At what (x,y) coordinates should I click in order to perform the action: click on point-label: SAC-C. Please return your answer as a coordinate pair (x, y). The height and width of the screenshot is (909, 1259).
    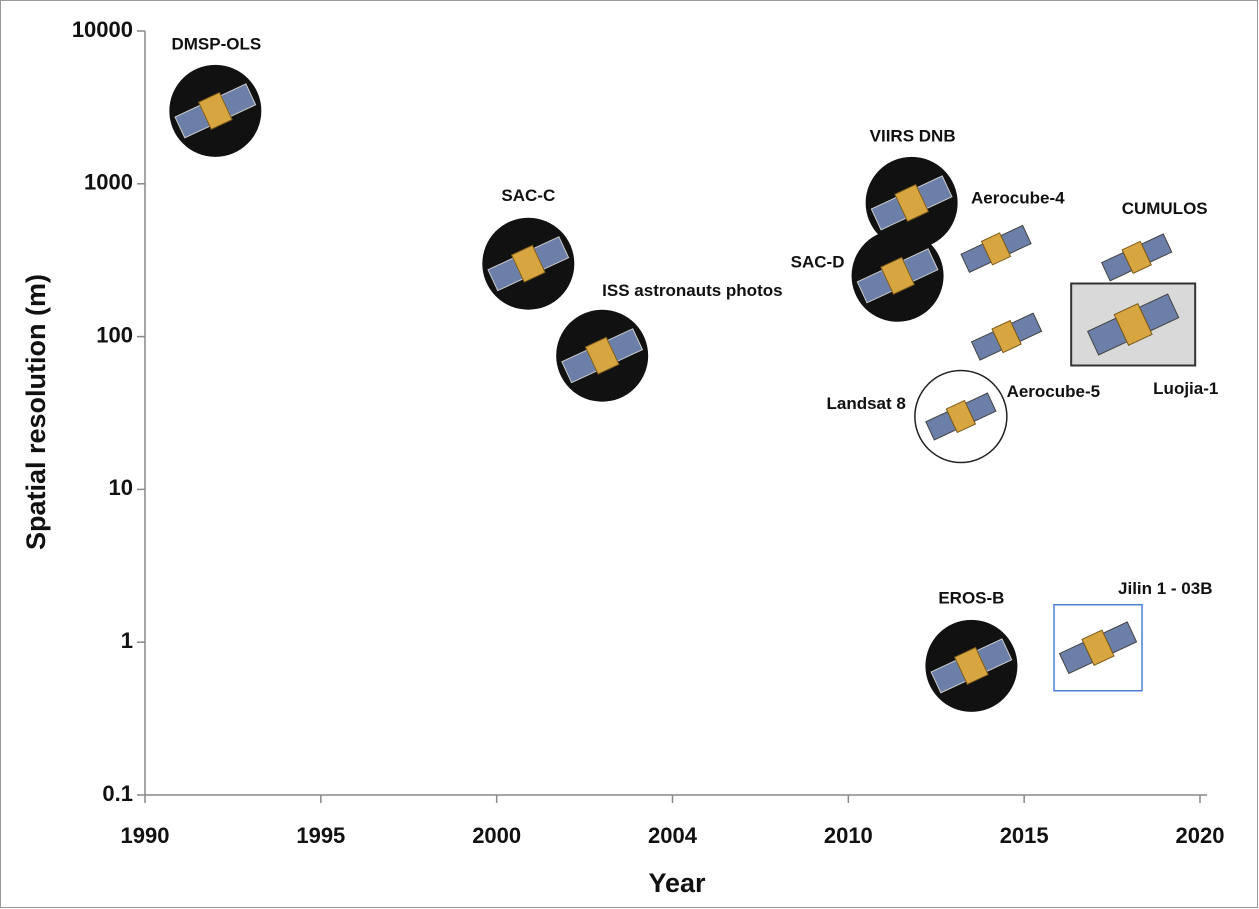
    Looking at the image, I should click on (528, 195).